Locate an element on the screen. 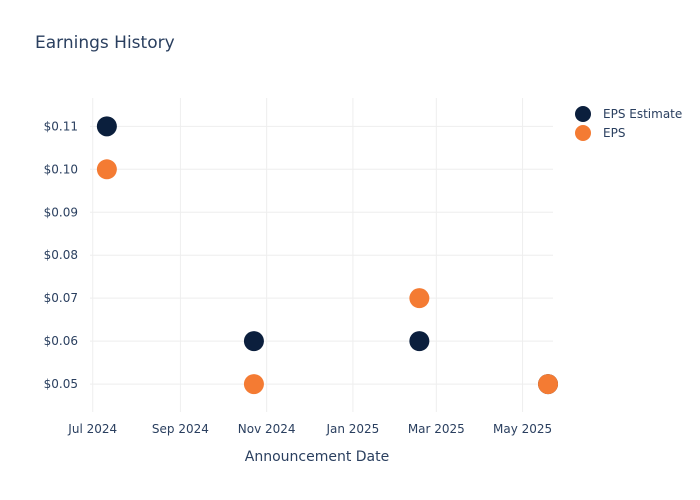 The height and width of the screenshot is (500, 700). y-tick-label: $0.08 is located at coordinates (61, 255).